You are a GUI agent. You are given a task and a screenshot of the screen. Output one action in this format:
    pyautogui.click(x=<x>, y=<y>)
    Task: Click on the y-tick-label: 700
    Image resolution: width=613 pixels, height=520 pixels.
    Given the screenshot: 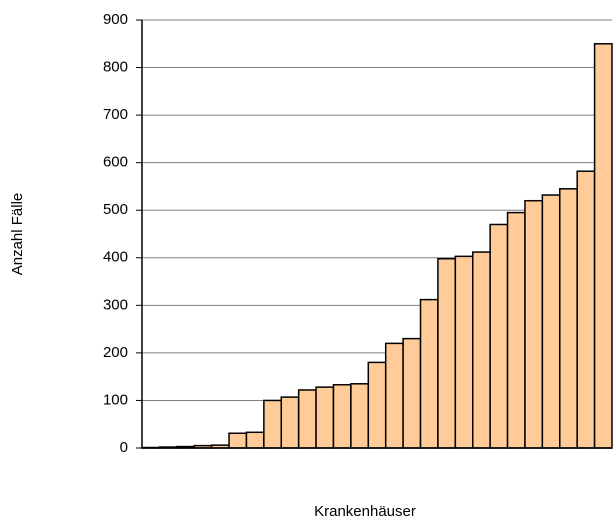 What is the action you would take?
    pyautogui.click(x=115, y=114)
    